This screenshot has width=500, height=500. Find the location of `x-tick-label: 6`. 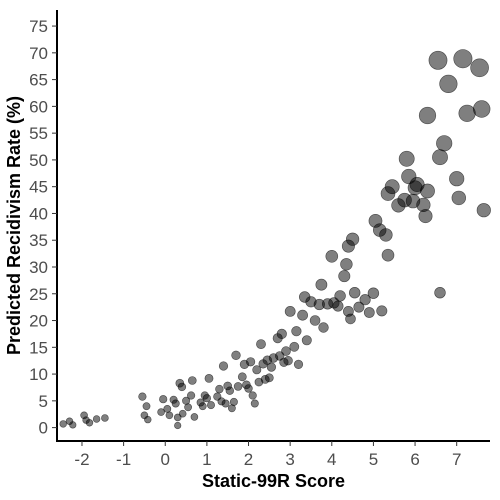

x-tick-label: 6 is located at coordinates (414, 459).